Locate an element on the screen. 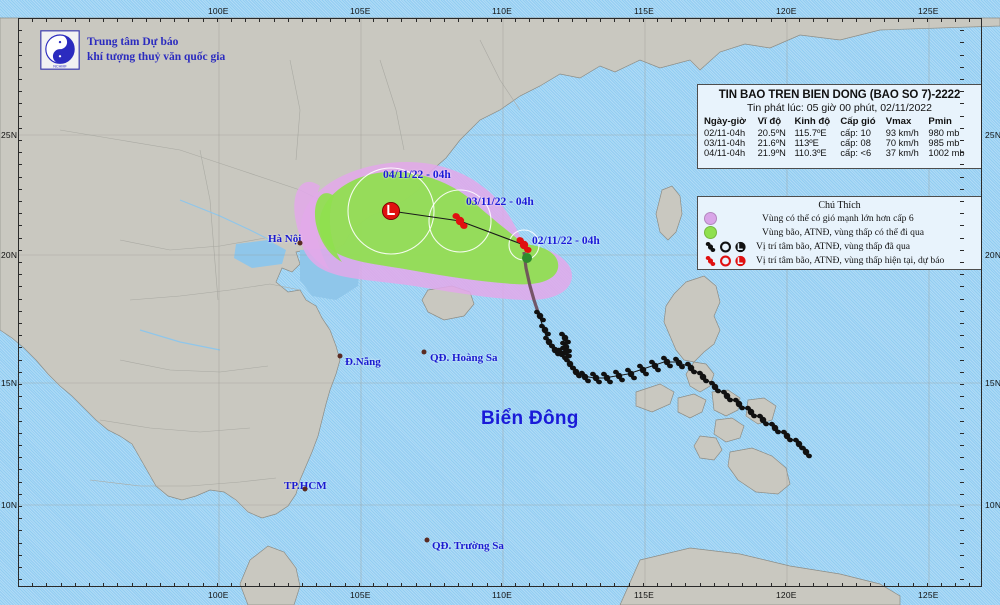  red-storm-symbols-icon is located at coordinates (727, 261).